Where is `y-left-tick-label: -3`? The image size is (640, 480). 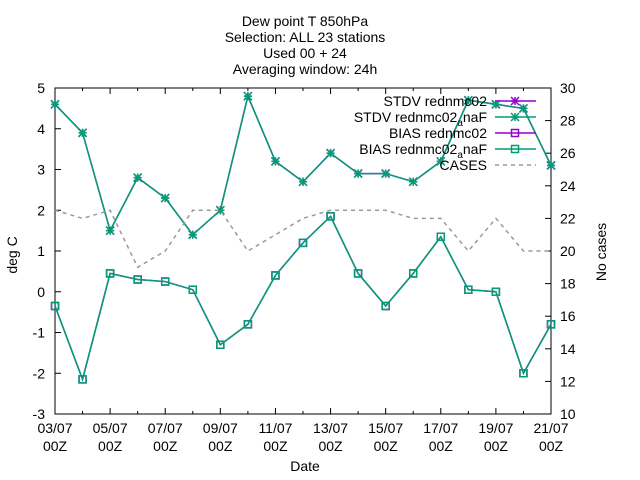 y-left-tick-label: -3 is located at coordinates (39, 414).